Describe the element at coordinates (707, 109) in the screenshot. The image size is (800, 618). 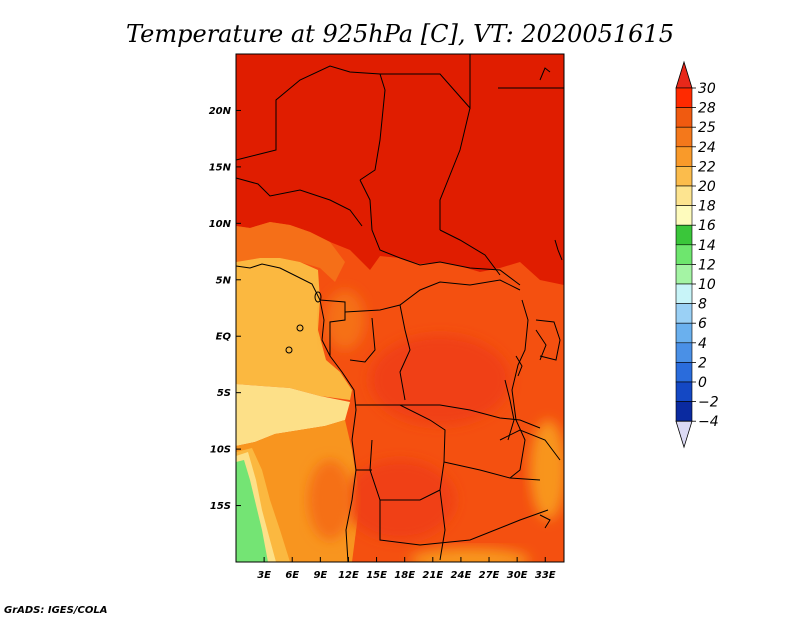
I see `colorbar-label: 28` at that location.